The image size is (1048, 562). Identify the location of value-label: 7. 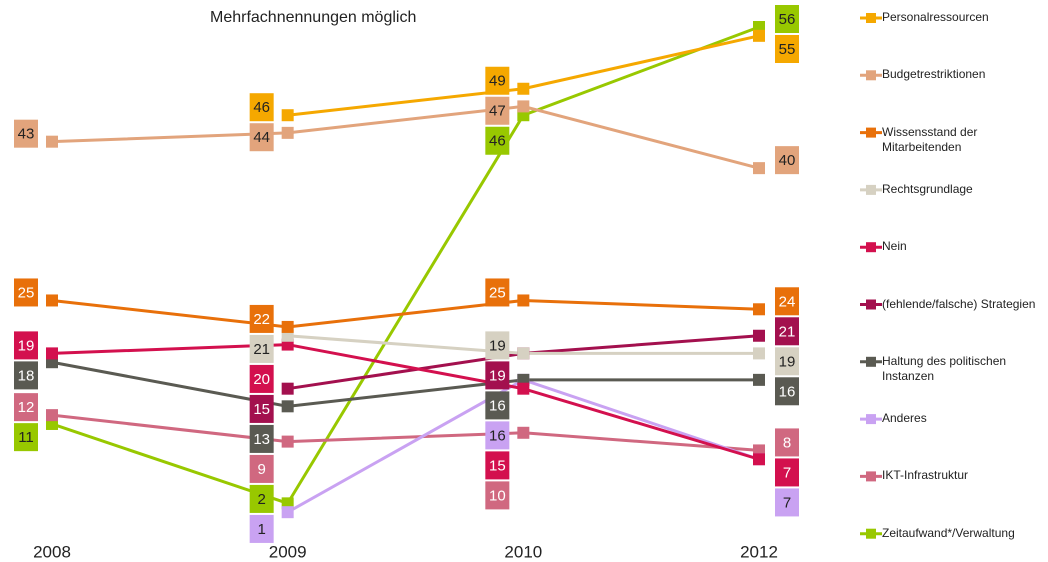
(787, 472).